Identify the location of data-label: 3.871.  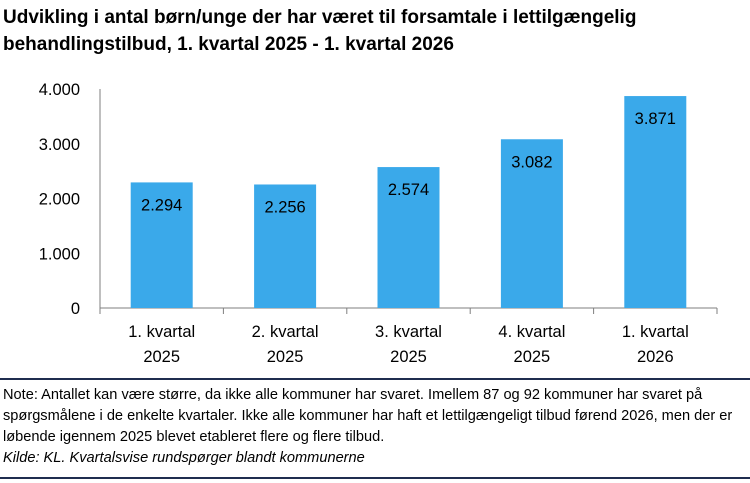
(655, 119).